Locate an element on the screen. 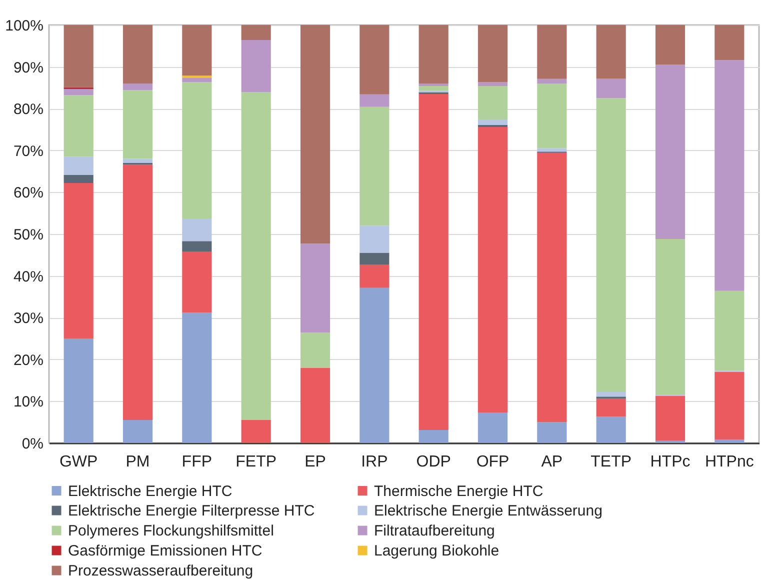 Image resolution: width=773 pixels, height=585 pixels. x-tick-label: HTPc is located at coordinates (670, 462).